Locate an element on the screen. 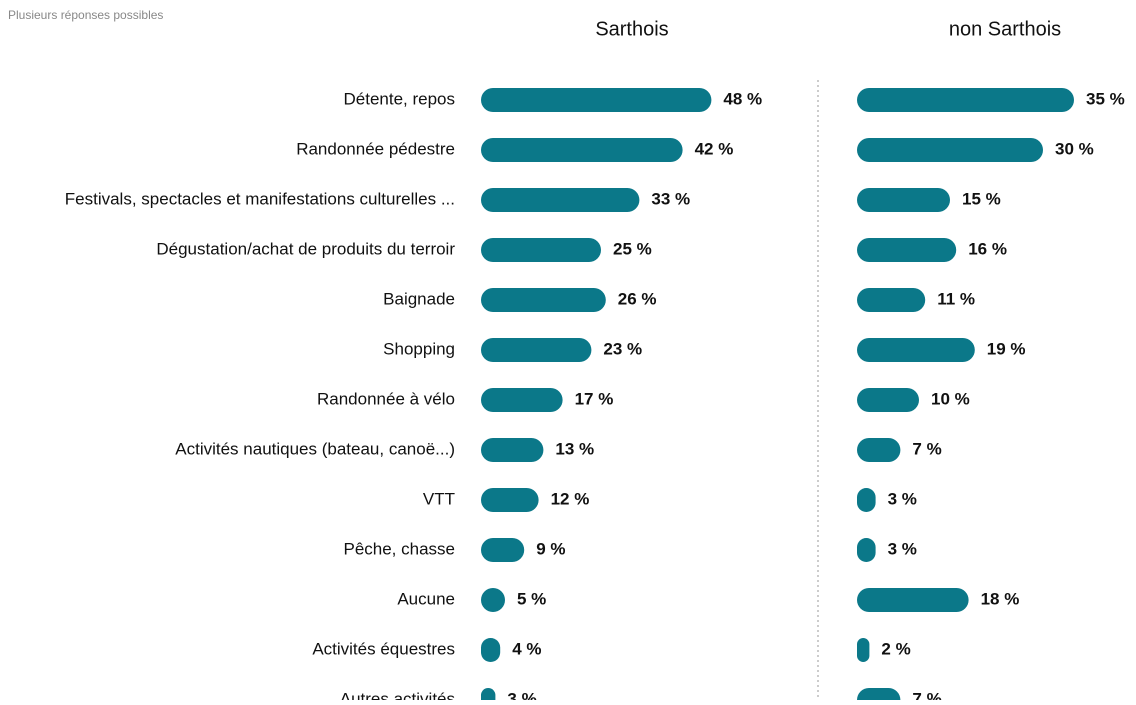 The image size is (1136, 705). value-label: 11 % is located at coordinates (956, 298).